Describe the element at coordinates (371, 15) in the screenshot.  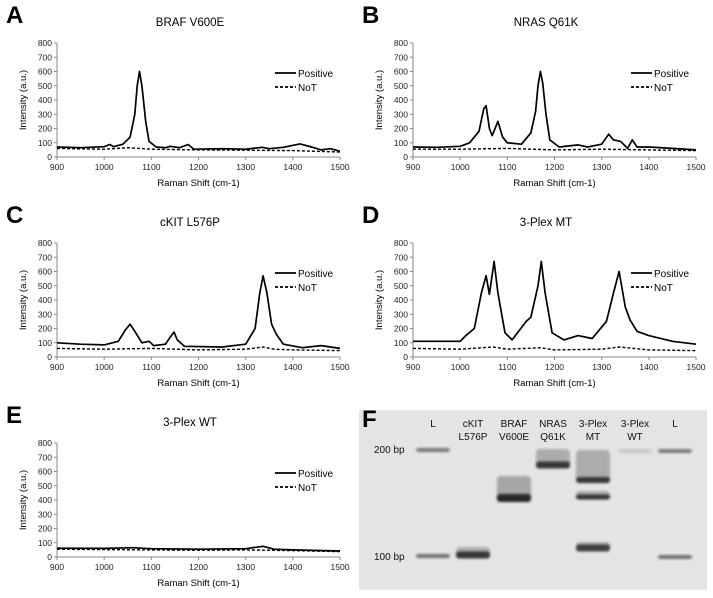
I see `panel-label: B` at that location.